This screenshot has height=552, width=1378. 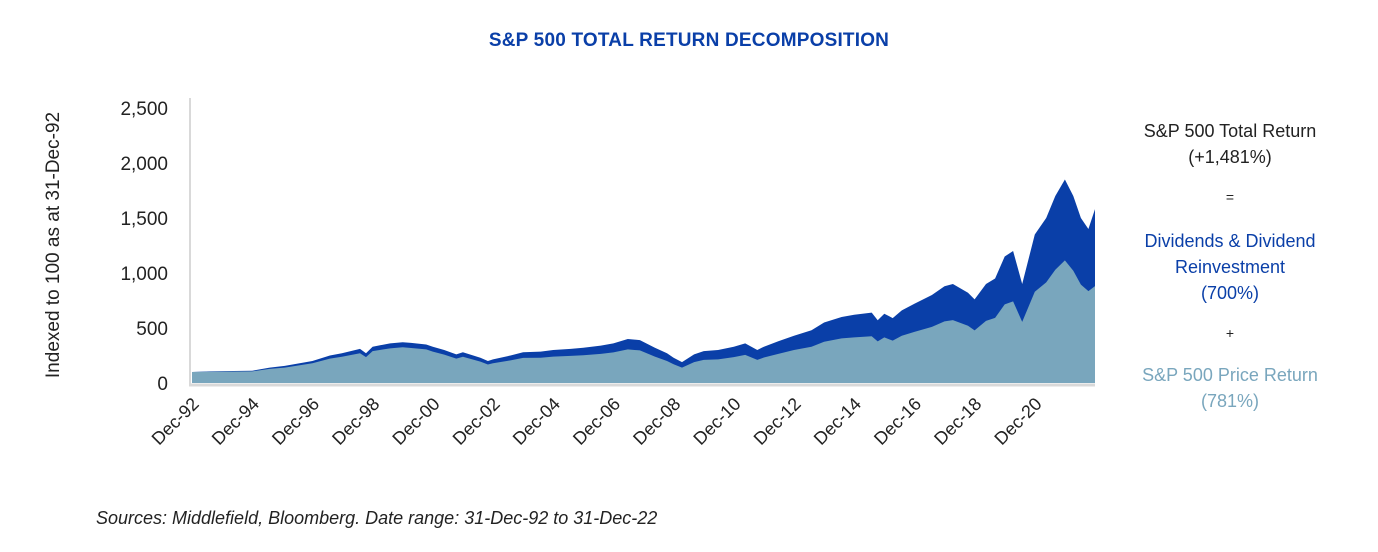 I want to click on dividends-label-line2: Reinvestment, so click(x=1230, y=267).